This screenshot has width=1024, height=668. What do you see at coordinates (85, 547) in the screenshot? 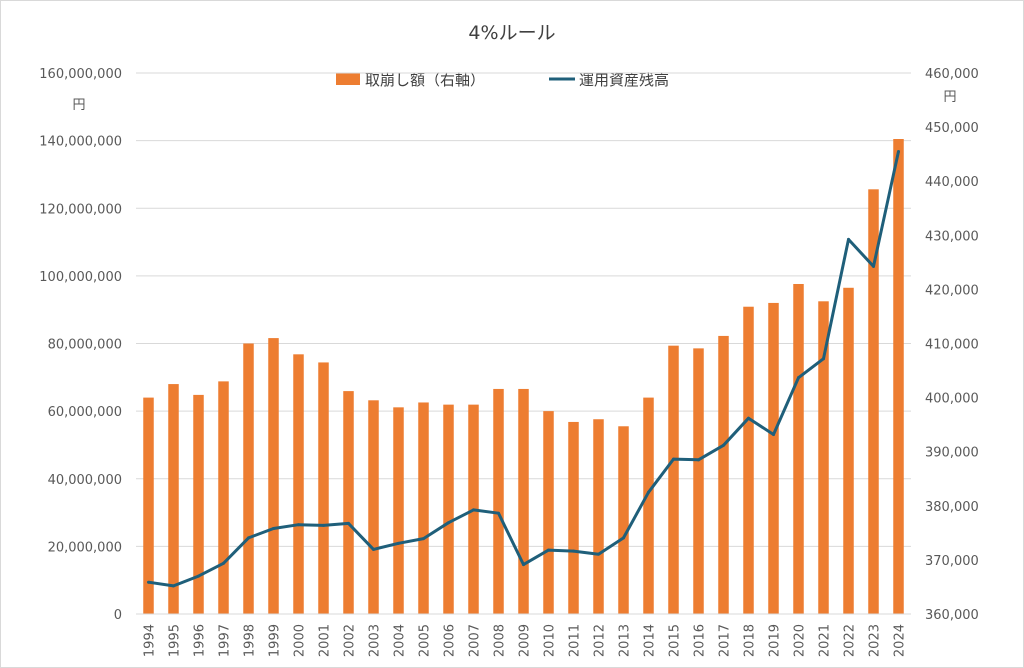
I see `left-tick-label: 20,000,000` at bounding box center [85, 547].